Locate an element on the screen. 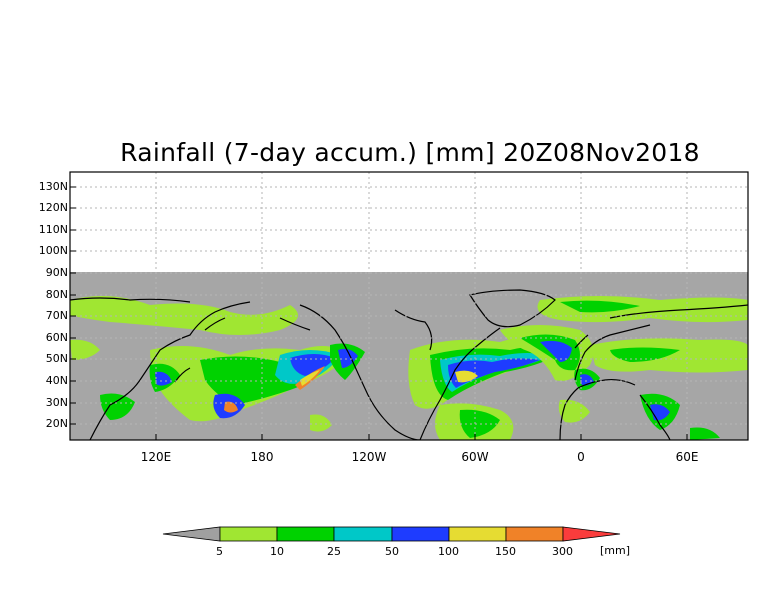  colorbar-label: 100 is located at coordinates (448, 551).